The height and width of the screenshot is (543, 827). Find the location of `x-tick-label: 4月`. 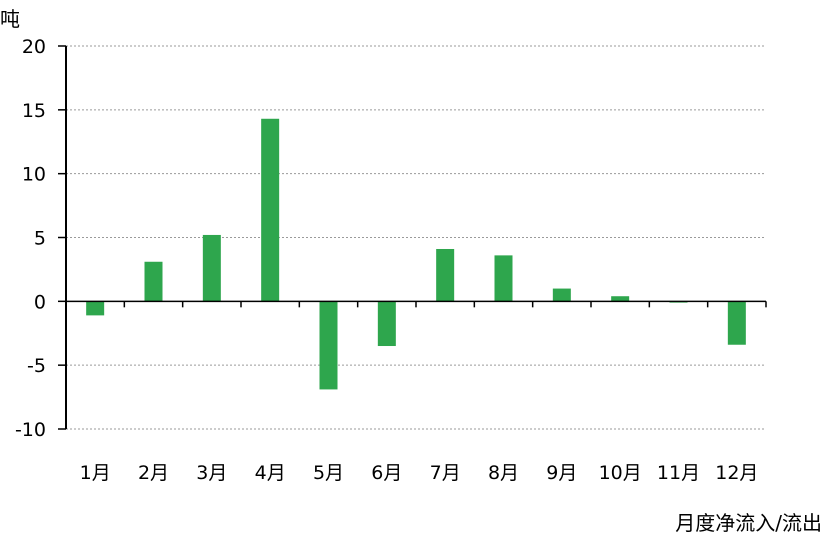

x-tick-label: 4月 is located at coordinates (270, 473).